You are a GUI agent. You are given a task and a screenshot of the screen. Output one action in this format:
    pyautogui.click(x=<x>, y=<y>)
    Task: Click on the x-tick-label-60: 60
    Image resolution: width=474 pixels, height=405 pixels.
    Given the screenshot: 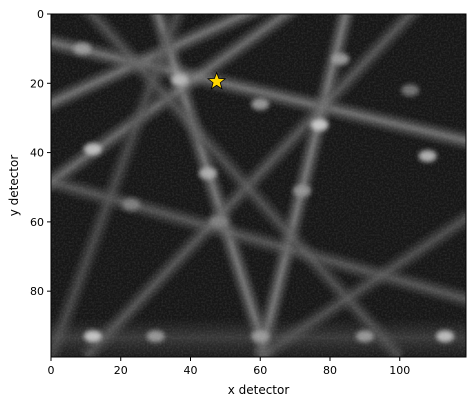 What is the action you would take?
    pyautogui.click(x=260, y=370)
    